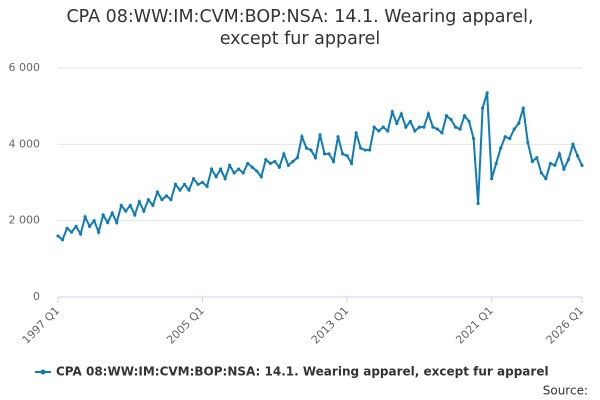 Image resolution: width=600 pixels, height=400 pixels. Describe the element at coordinates (565, 391) in the screenshot. I see `source: Source:` at that location.